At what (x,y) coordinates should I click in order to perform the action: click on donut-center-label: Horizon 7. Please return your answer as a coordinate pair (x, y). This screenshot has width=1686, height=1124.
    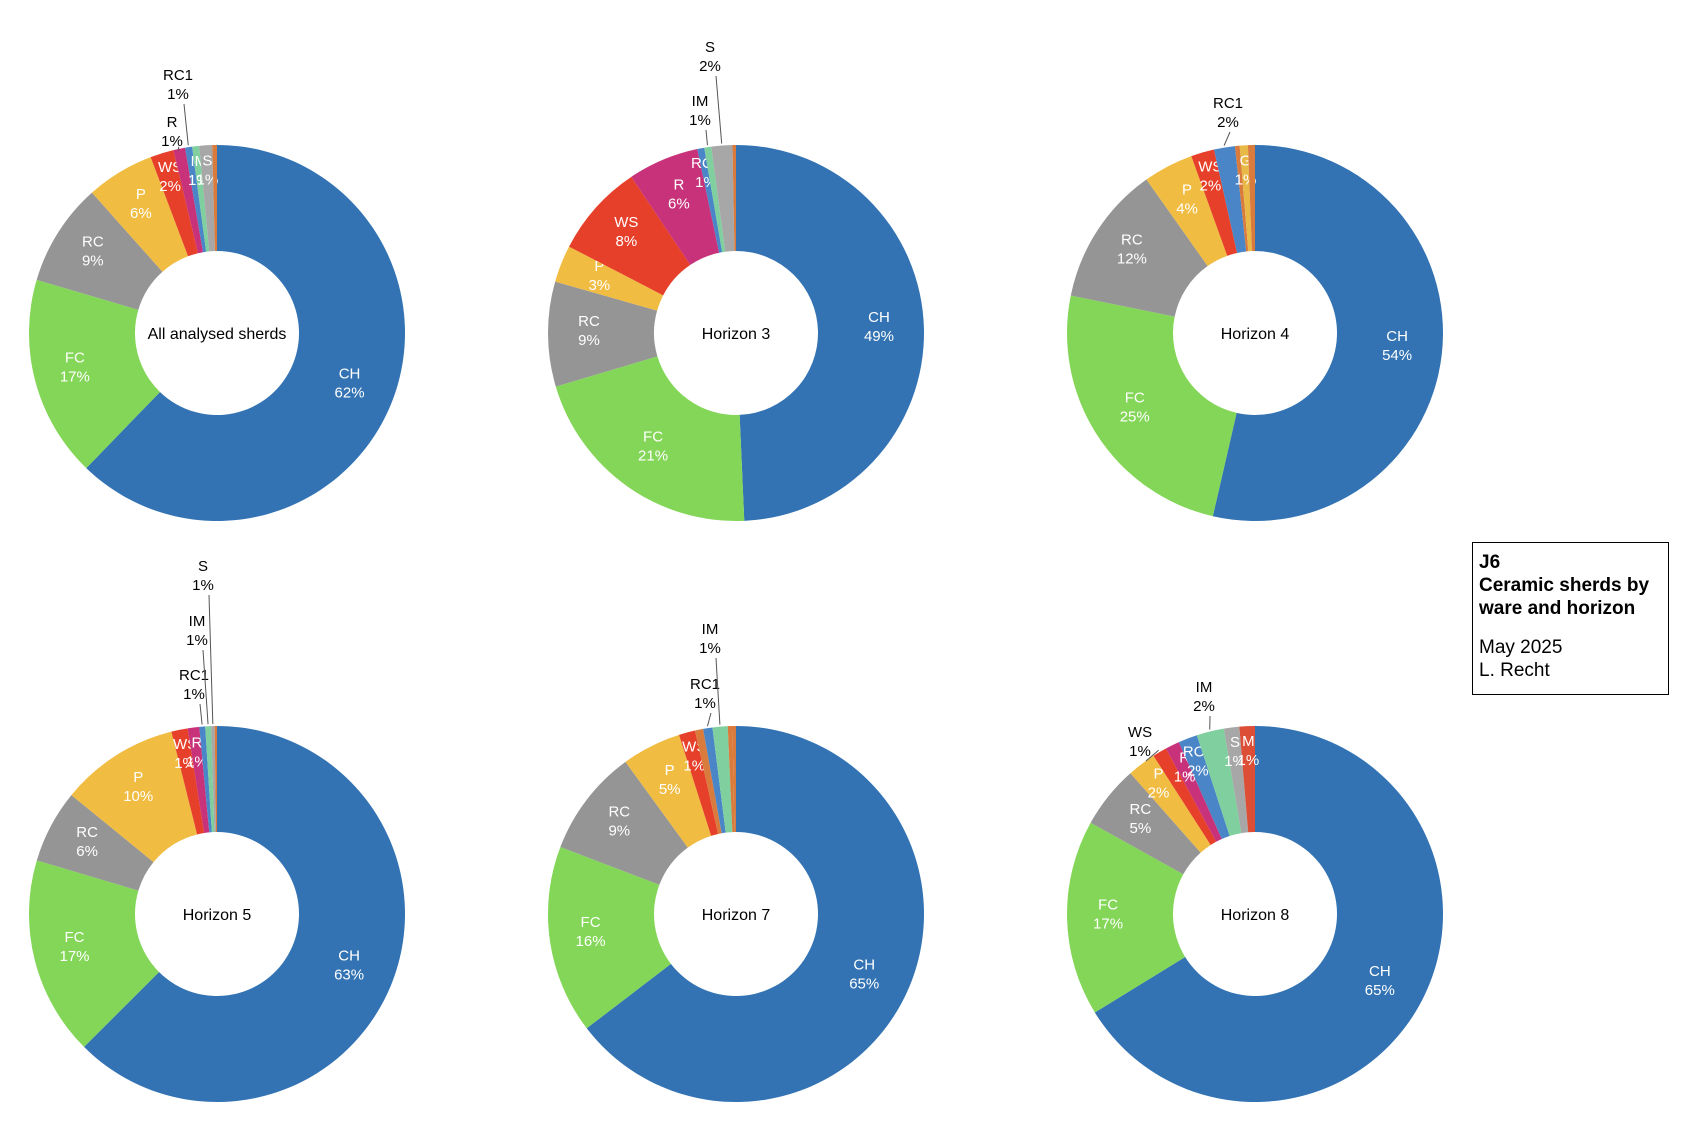
    Looking at the image, I should click on (736, 915).